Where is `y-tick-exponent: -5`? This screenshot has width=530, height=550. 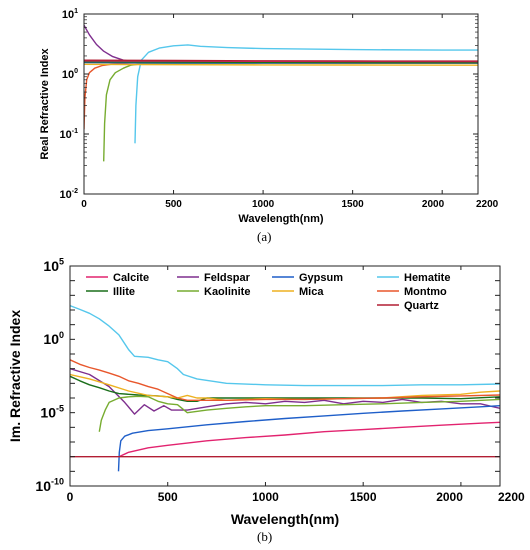 y-tick-exponent: -5 is located at coordinates (60, 408).